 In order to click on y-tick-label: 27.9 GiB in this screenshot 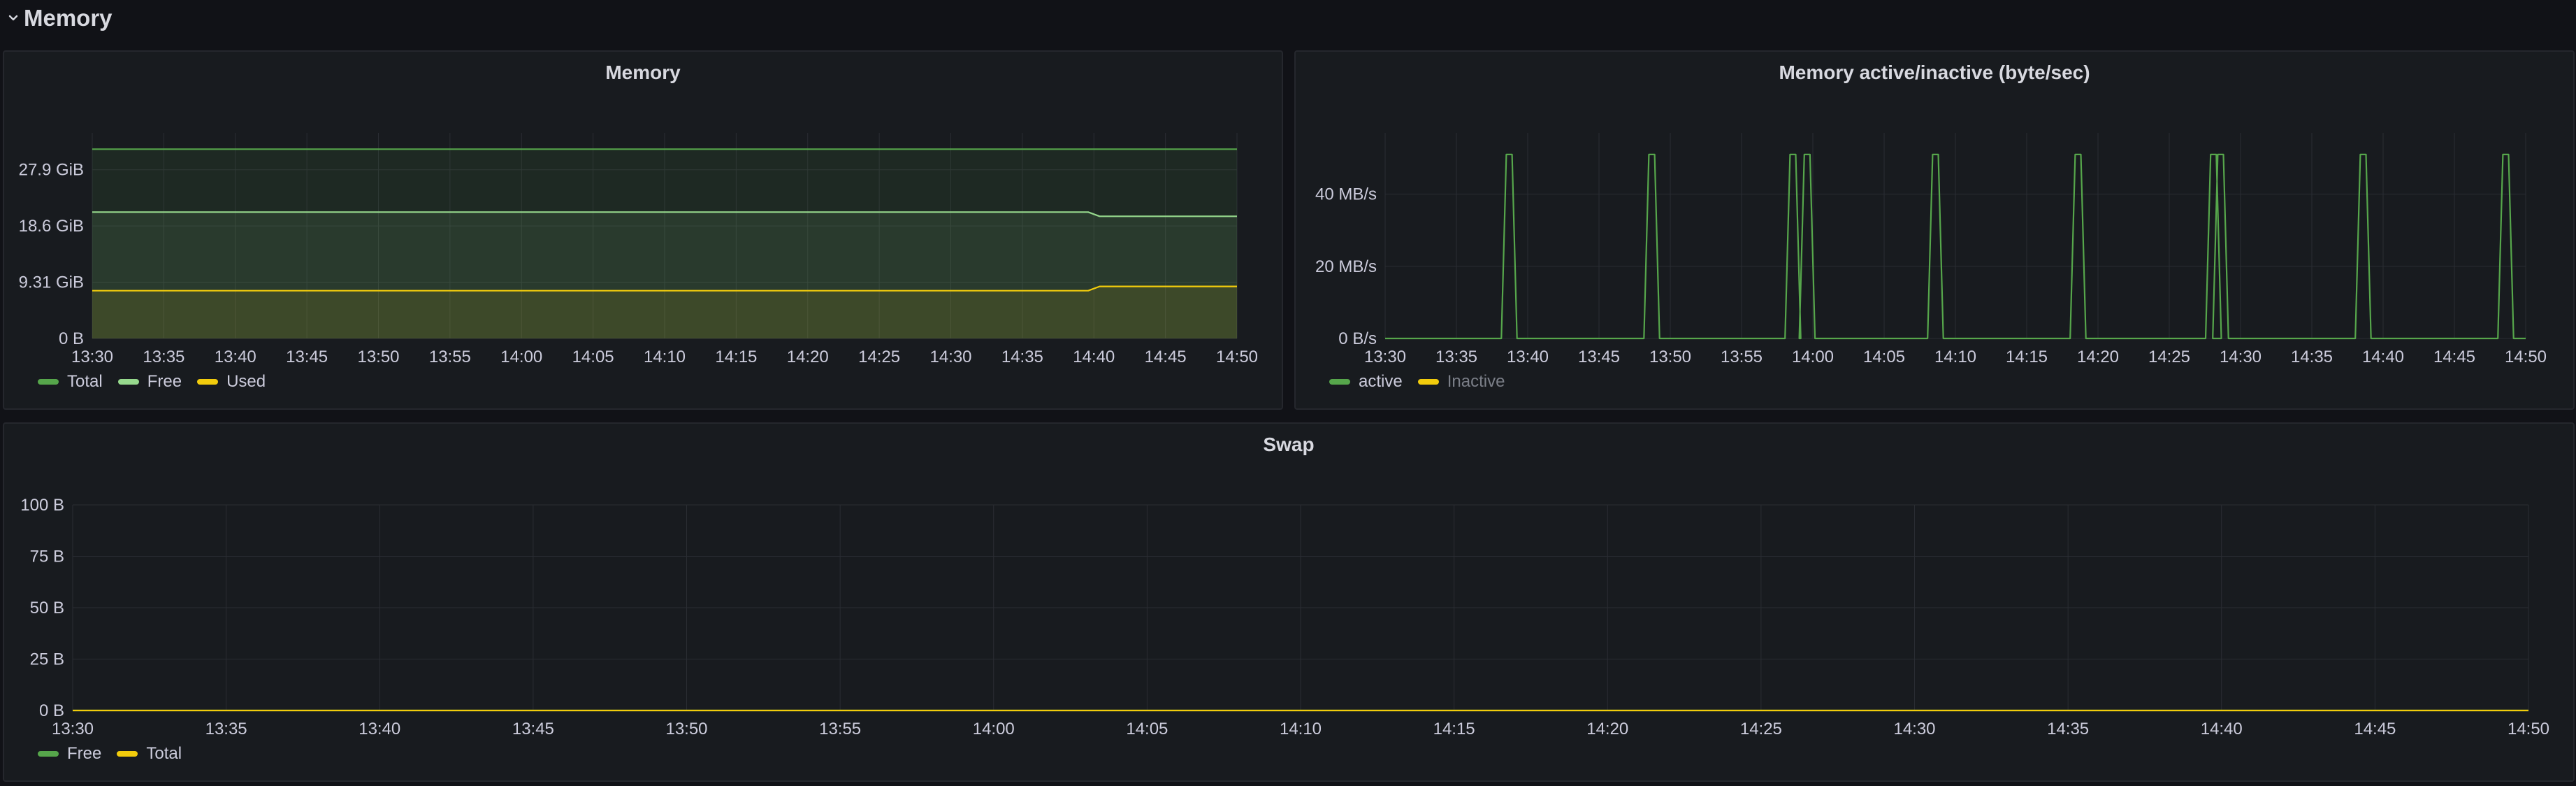, I will do `click(52, 170)`.